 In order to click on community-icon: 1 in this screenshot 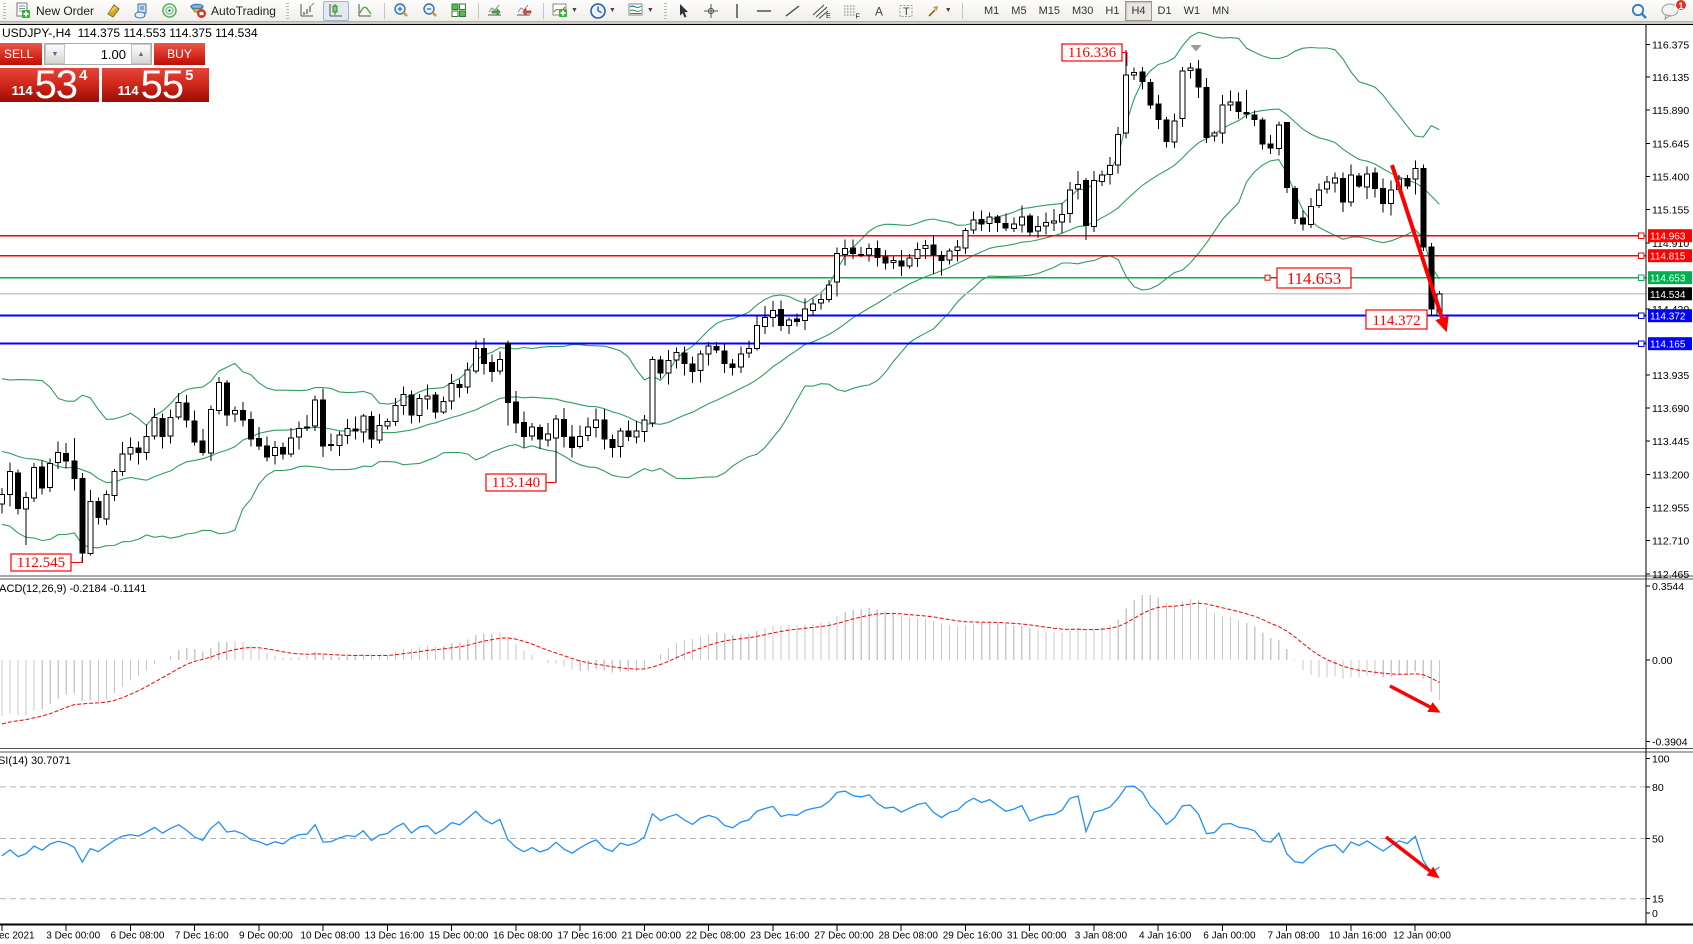, I will do `click(1671, 10)`.